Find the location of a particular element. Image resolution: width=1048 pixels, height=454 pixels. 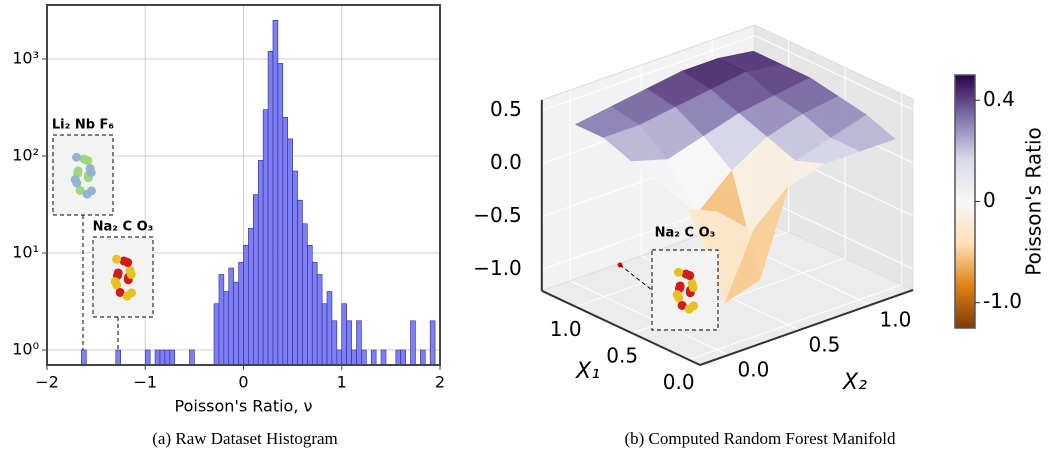

x1-tick-label: 0.5 is located at coordinates (622, 356).